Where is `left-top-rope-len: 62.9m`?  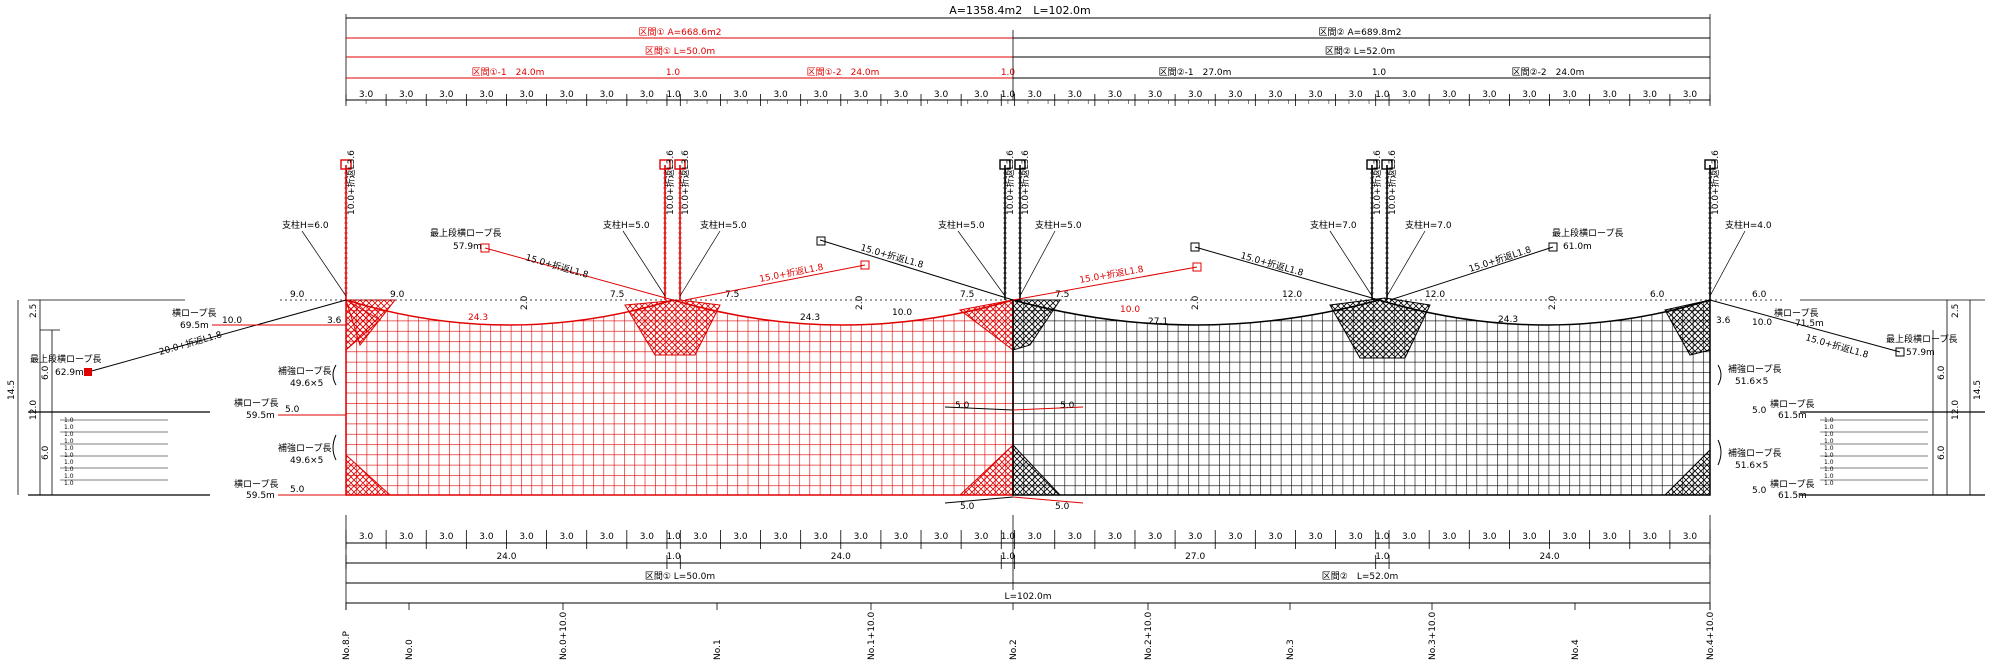
left-top-rope-len: 62.9m is located at coordinates (69, 373).